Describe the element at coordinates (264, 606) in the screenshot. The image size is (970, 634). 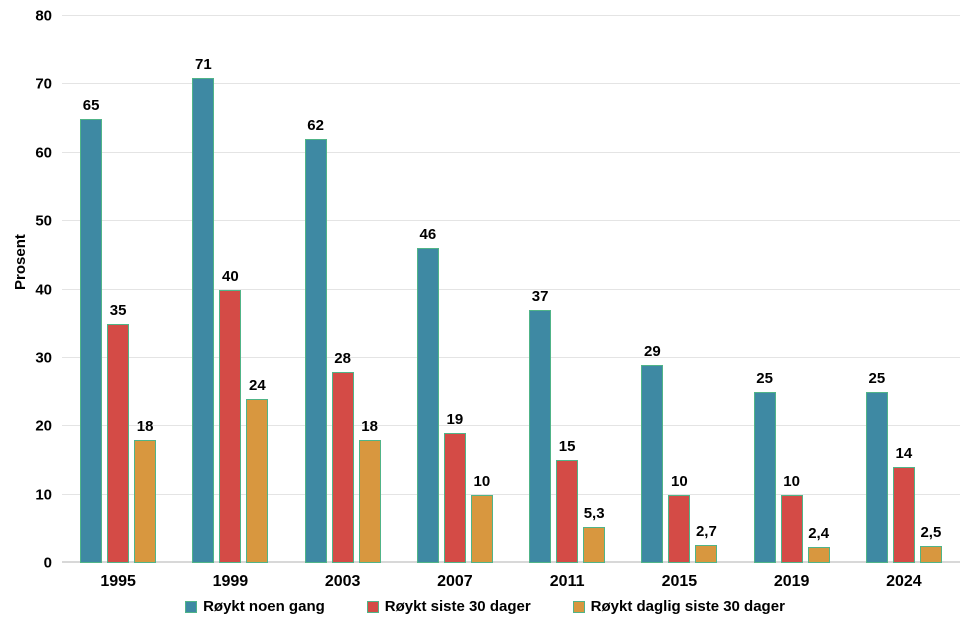
I see `legend-label: Røykt noen gang` at that location.